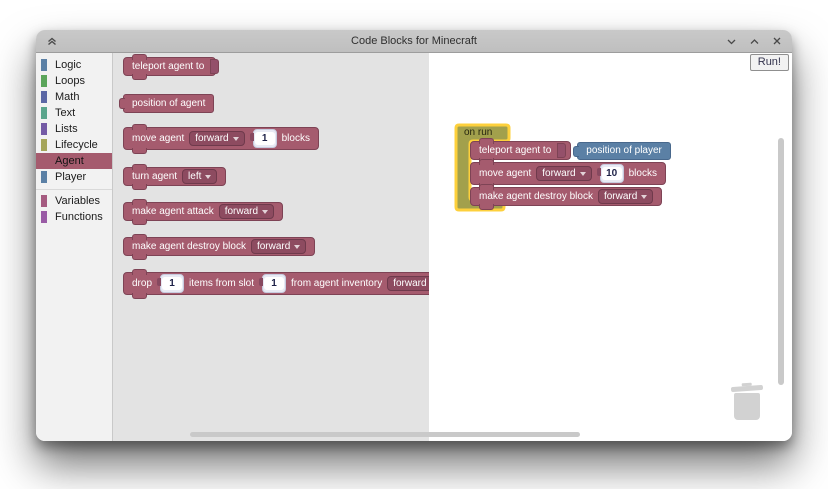  Describe the element at coordinates (74, 201) in the screenshot. I see `sidebar-item-variables: Variables` at that location.